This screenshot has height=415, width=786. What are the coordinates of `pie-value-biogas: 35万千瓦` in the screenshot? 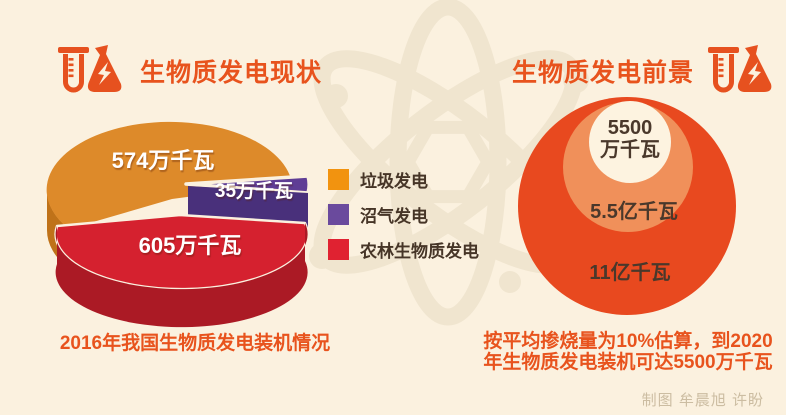 It's located at (254, 191).